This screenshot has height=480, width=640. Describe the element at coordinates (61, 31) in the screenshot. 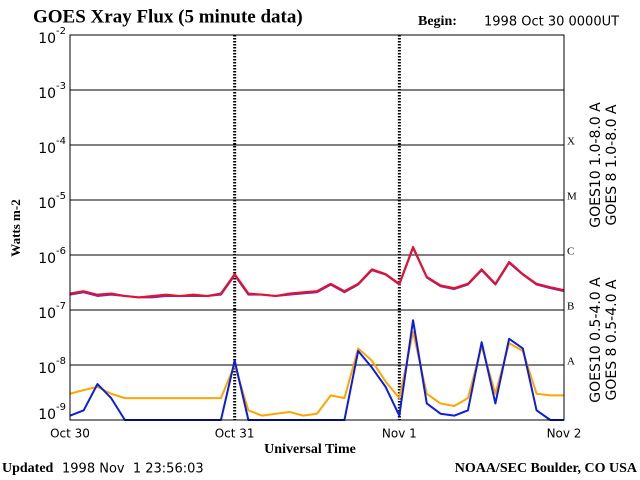

I see `y-tick-exponent: -2` at that location.